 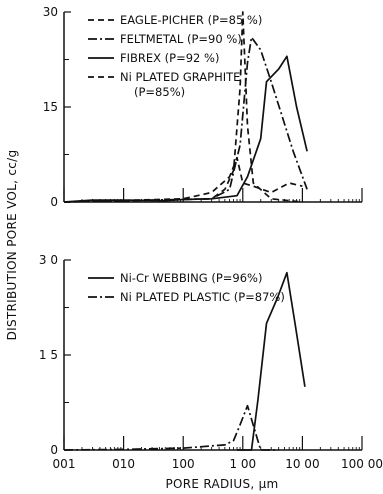 What do you see at coordinates (183, 464) in the screenshot?
I see `x-tick-label: 100` at bounding box center [183, 464].